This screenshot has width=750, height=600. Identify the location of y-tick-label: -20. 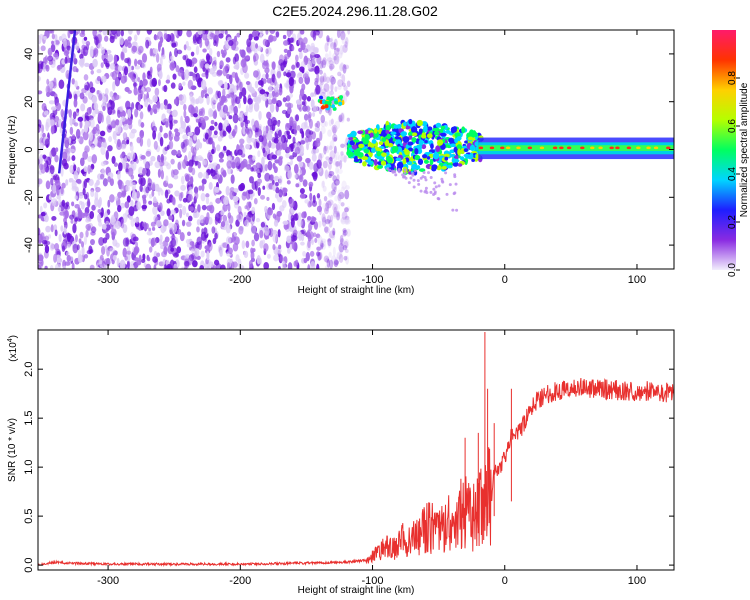
(29, 197).